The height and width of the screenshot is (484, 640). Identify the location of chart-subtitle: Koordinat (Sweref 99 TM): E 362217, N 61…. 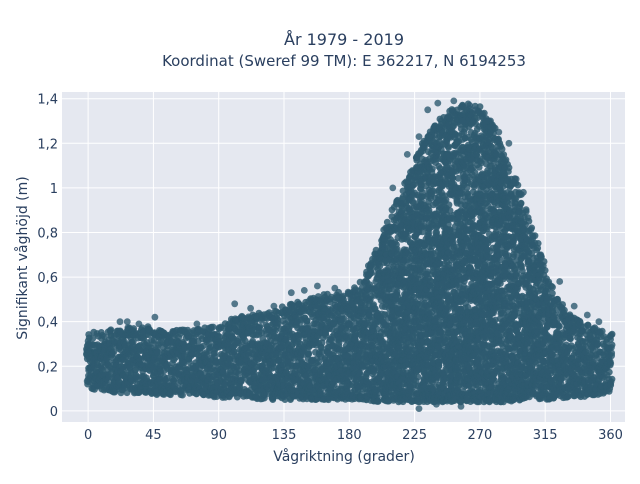
(344, 61).